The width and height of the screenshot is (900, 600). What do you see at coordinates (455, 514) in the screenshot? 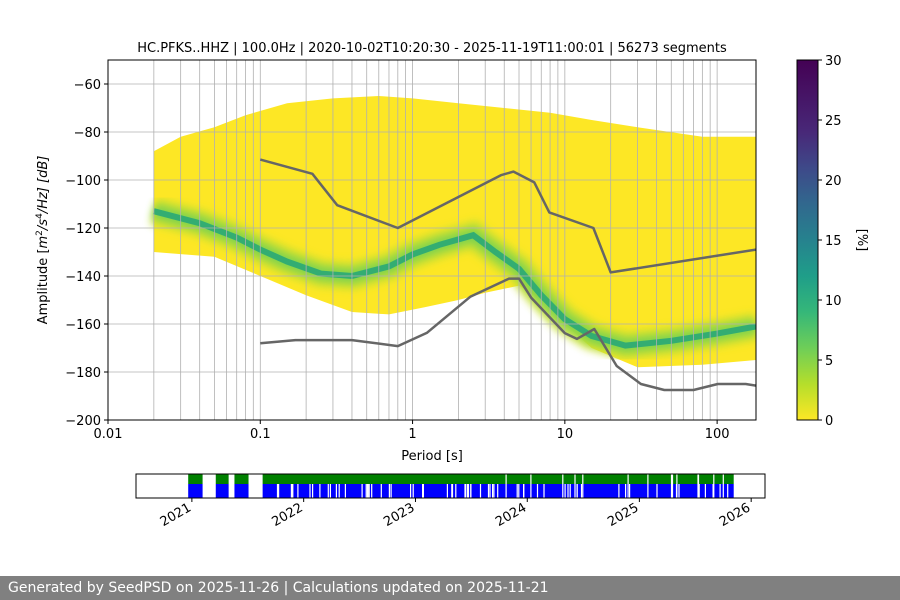
I see `timeline-ticks: 2021 2022 2023 2024 2025 2026` at bounding box center [455, 514].